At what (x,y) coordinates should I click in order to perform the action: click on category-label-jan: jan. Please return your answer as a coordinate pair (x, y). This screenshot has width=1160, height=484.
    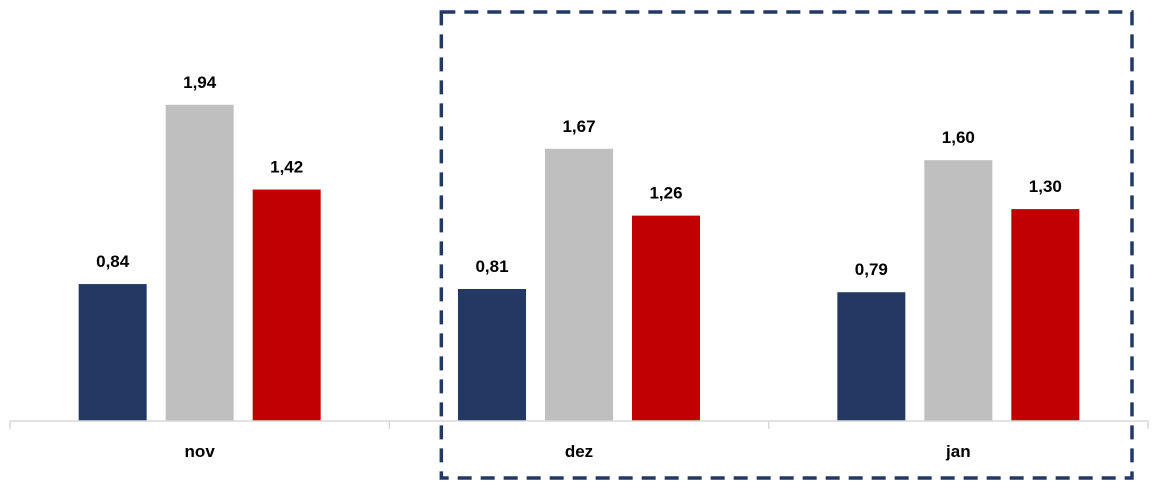
    Looking at the image, I should click on (958, 451).